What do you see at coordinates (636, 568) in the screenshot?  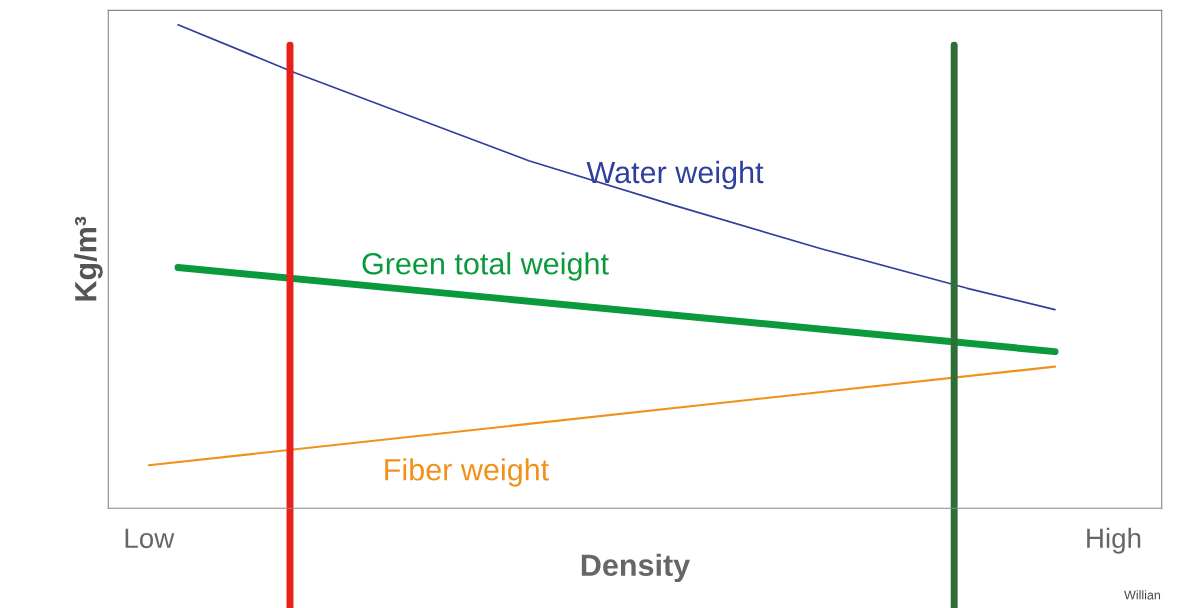 I see `x-axis-title: Density` at bounding box center [636, 568].